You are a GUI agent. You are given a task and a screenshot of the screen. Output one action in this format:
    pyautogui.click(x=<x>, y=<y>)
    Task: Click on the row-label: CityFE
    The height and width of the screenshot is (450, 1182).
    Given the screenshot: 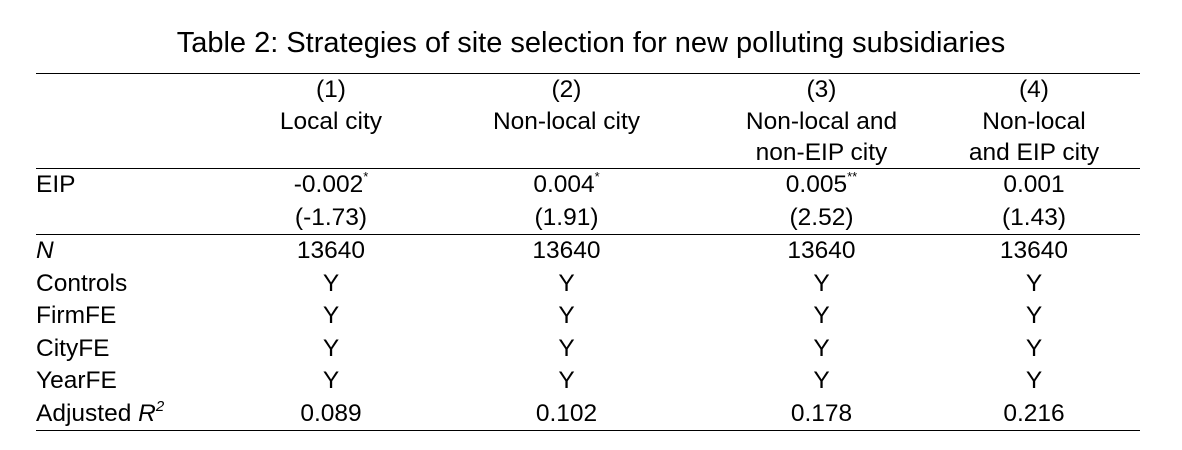 What is the action you would take?
    pyautogui.click(x=73, y=348)
    